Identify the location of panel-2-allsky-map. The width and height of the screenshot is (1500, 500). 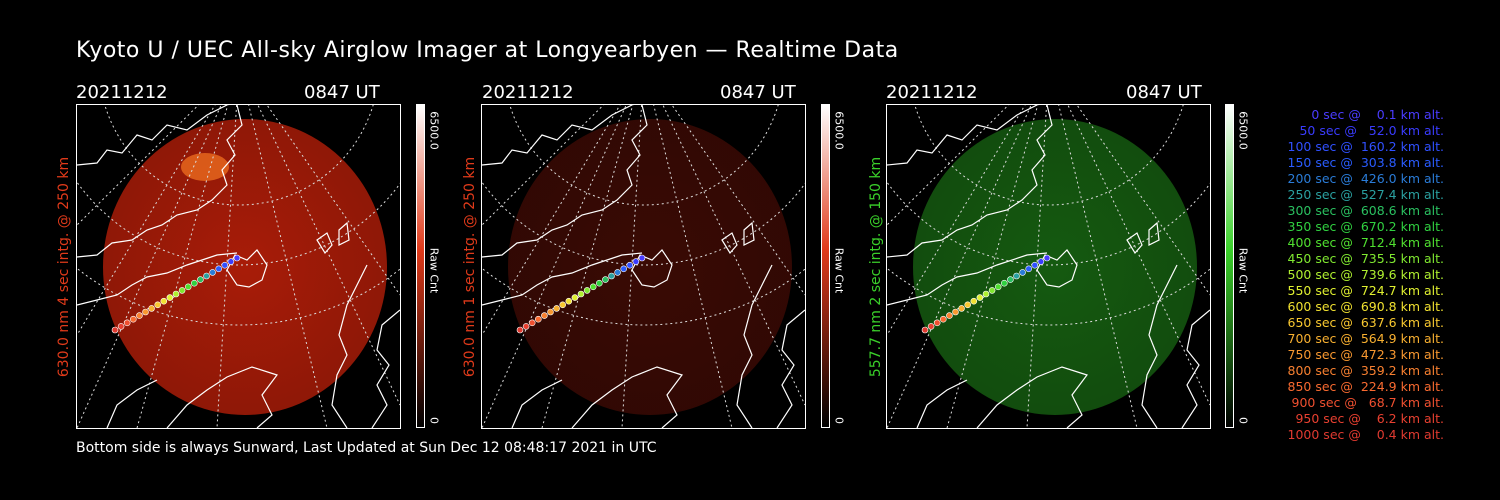
(643, 266).